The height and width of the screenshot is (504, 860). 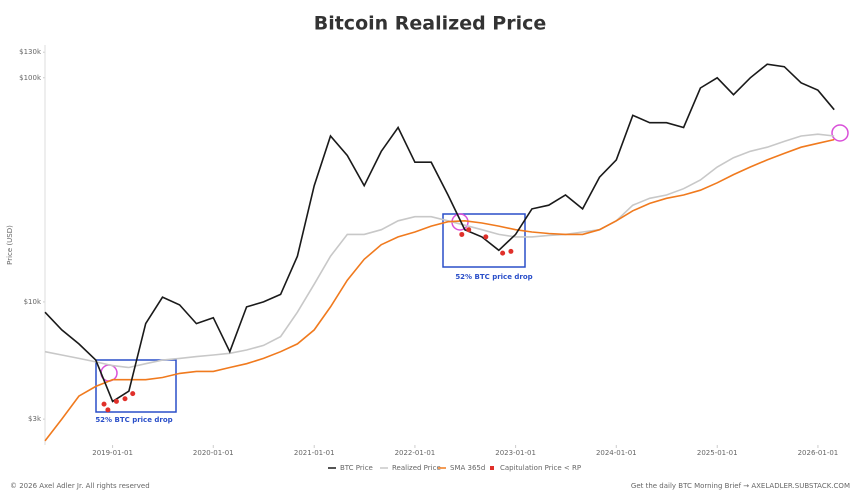 What do you see at coordinates (492, 468) in the screenshot?
I see `legend-swatch` at bounding box center [492, 468].